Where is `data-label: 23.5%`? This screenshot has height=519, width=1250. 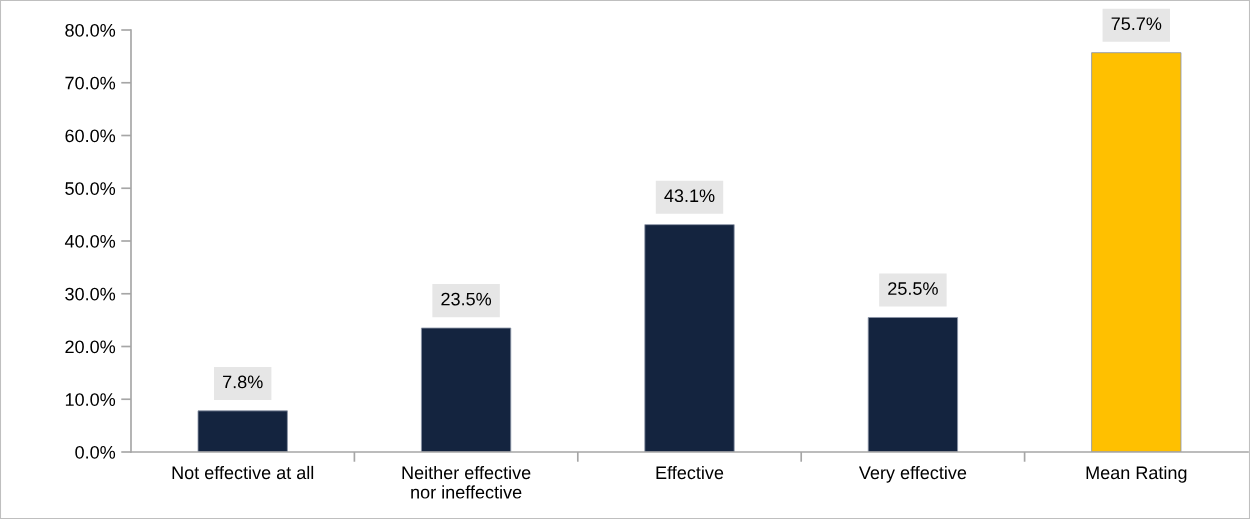 data-label: 23.5% is located at coordinates (466, 299).